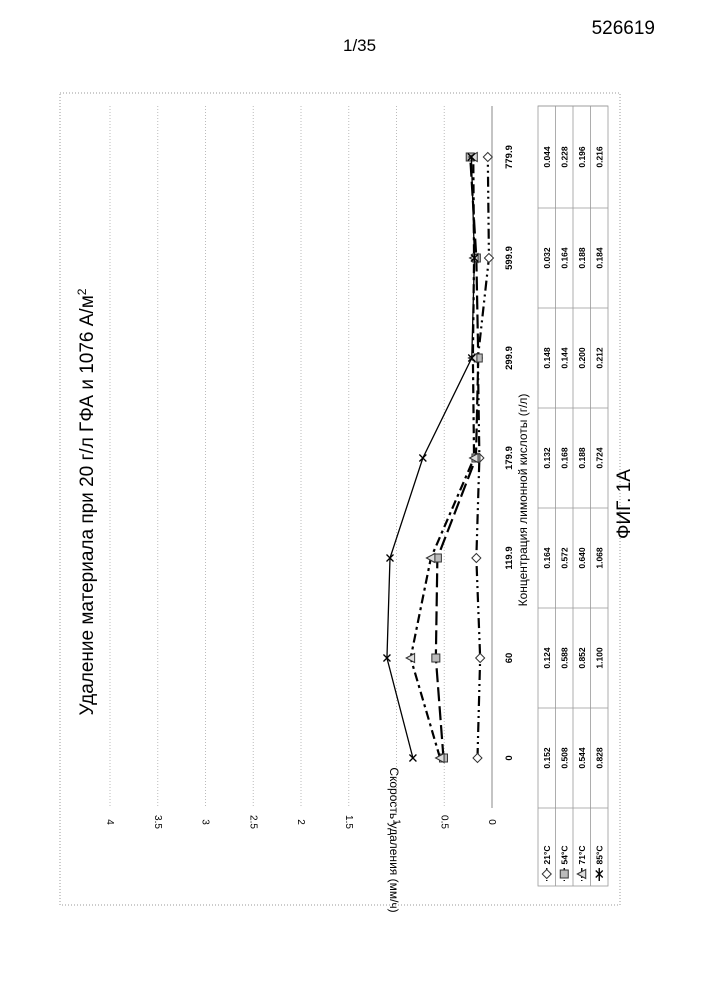 The image size is (707, 1000). What do you see at coordinates (582, 358) in the screenshot?
I see `data-label: 0.200` at bounding box center [582, 358].